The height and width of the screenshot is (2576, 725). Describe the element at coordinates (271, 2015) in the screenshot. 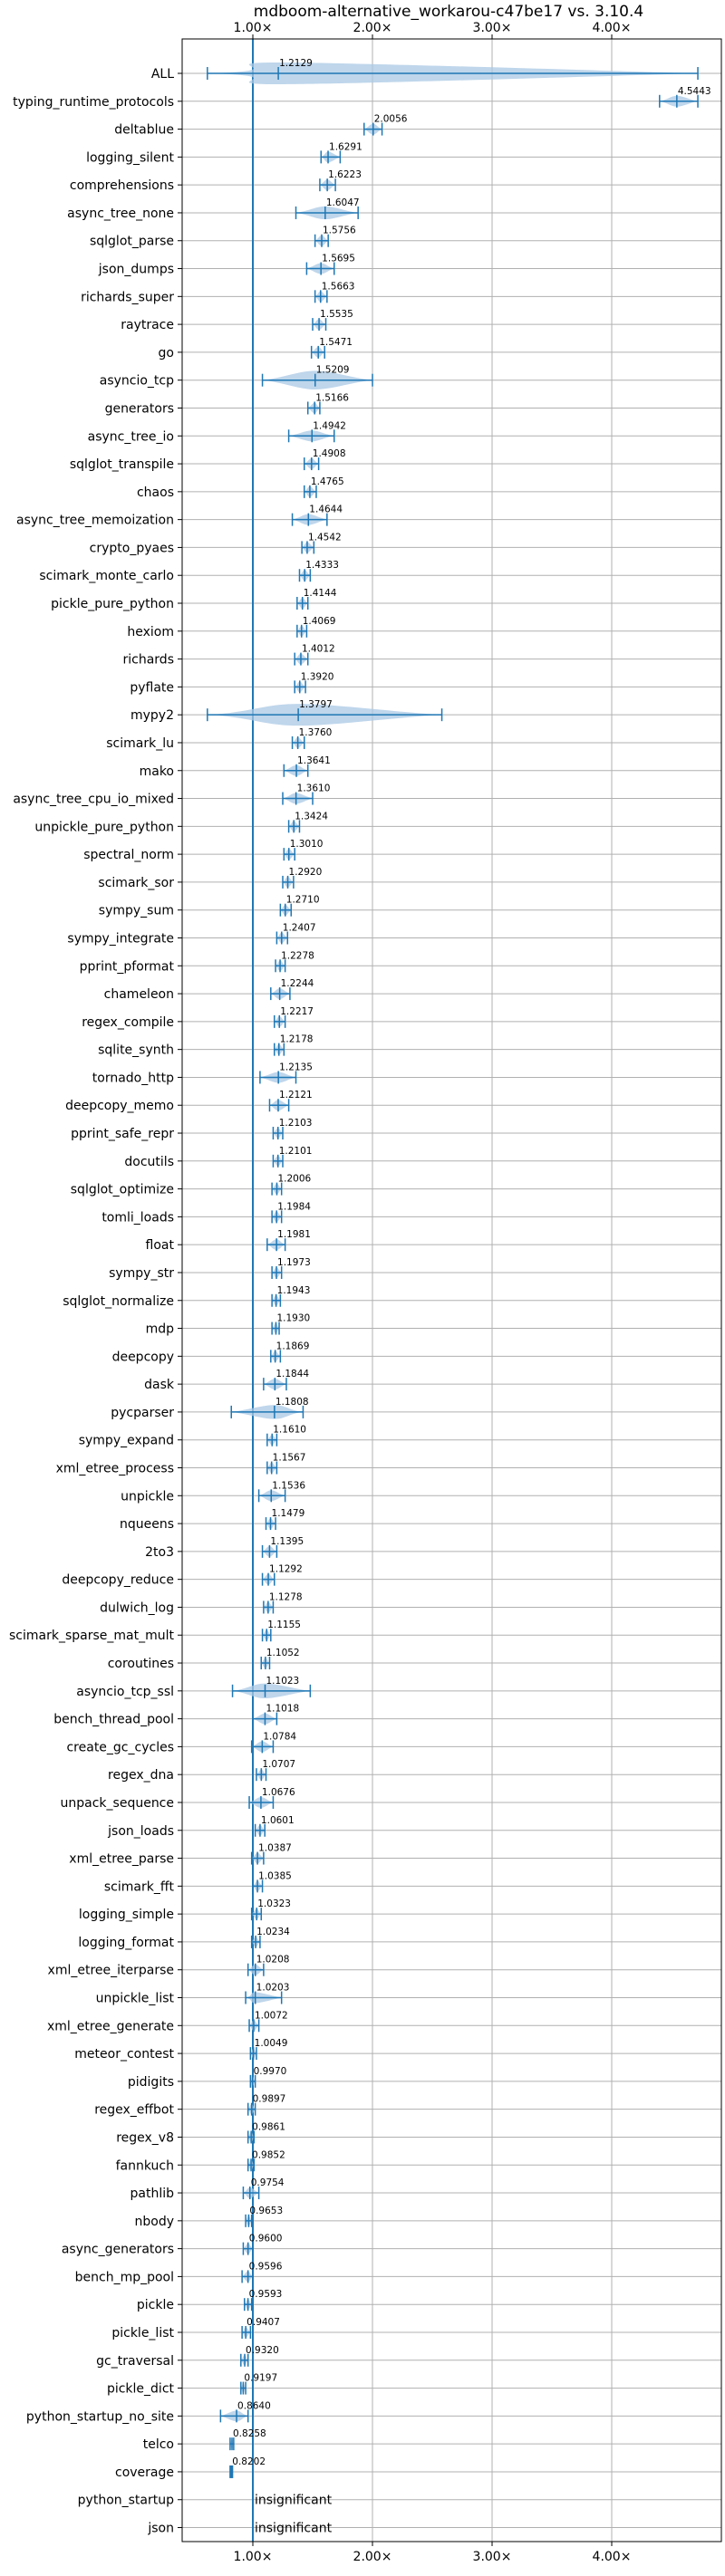

I see `value-label: 1.0072` at that location.